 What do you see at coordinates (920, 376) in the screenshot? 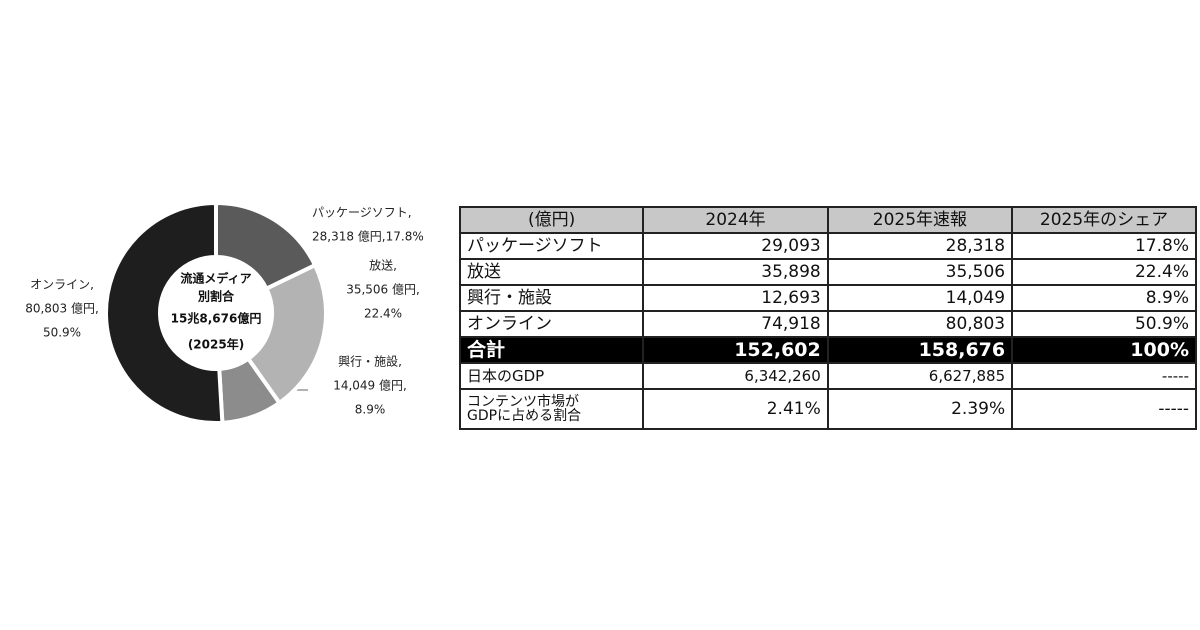
I see `table-cell: 6,627,885` at bounding box center [920, 376].